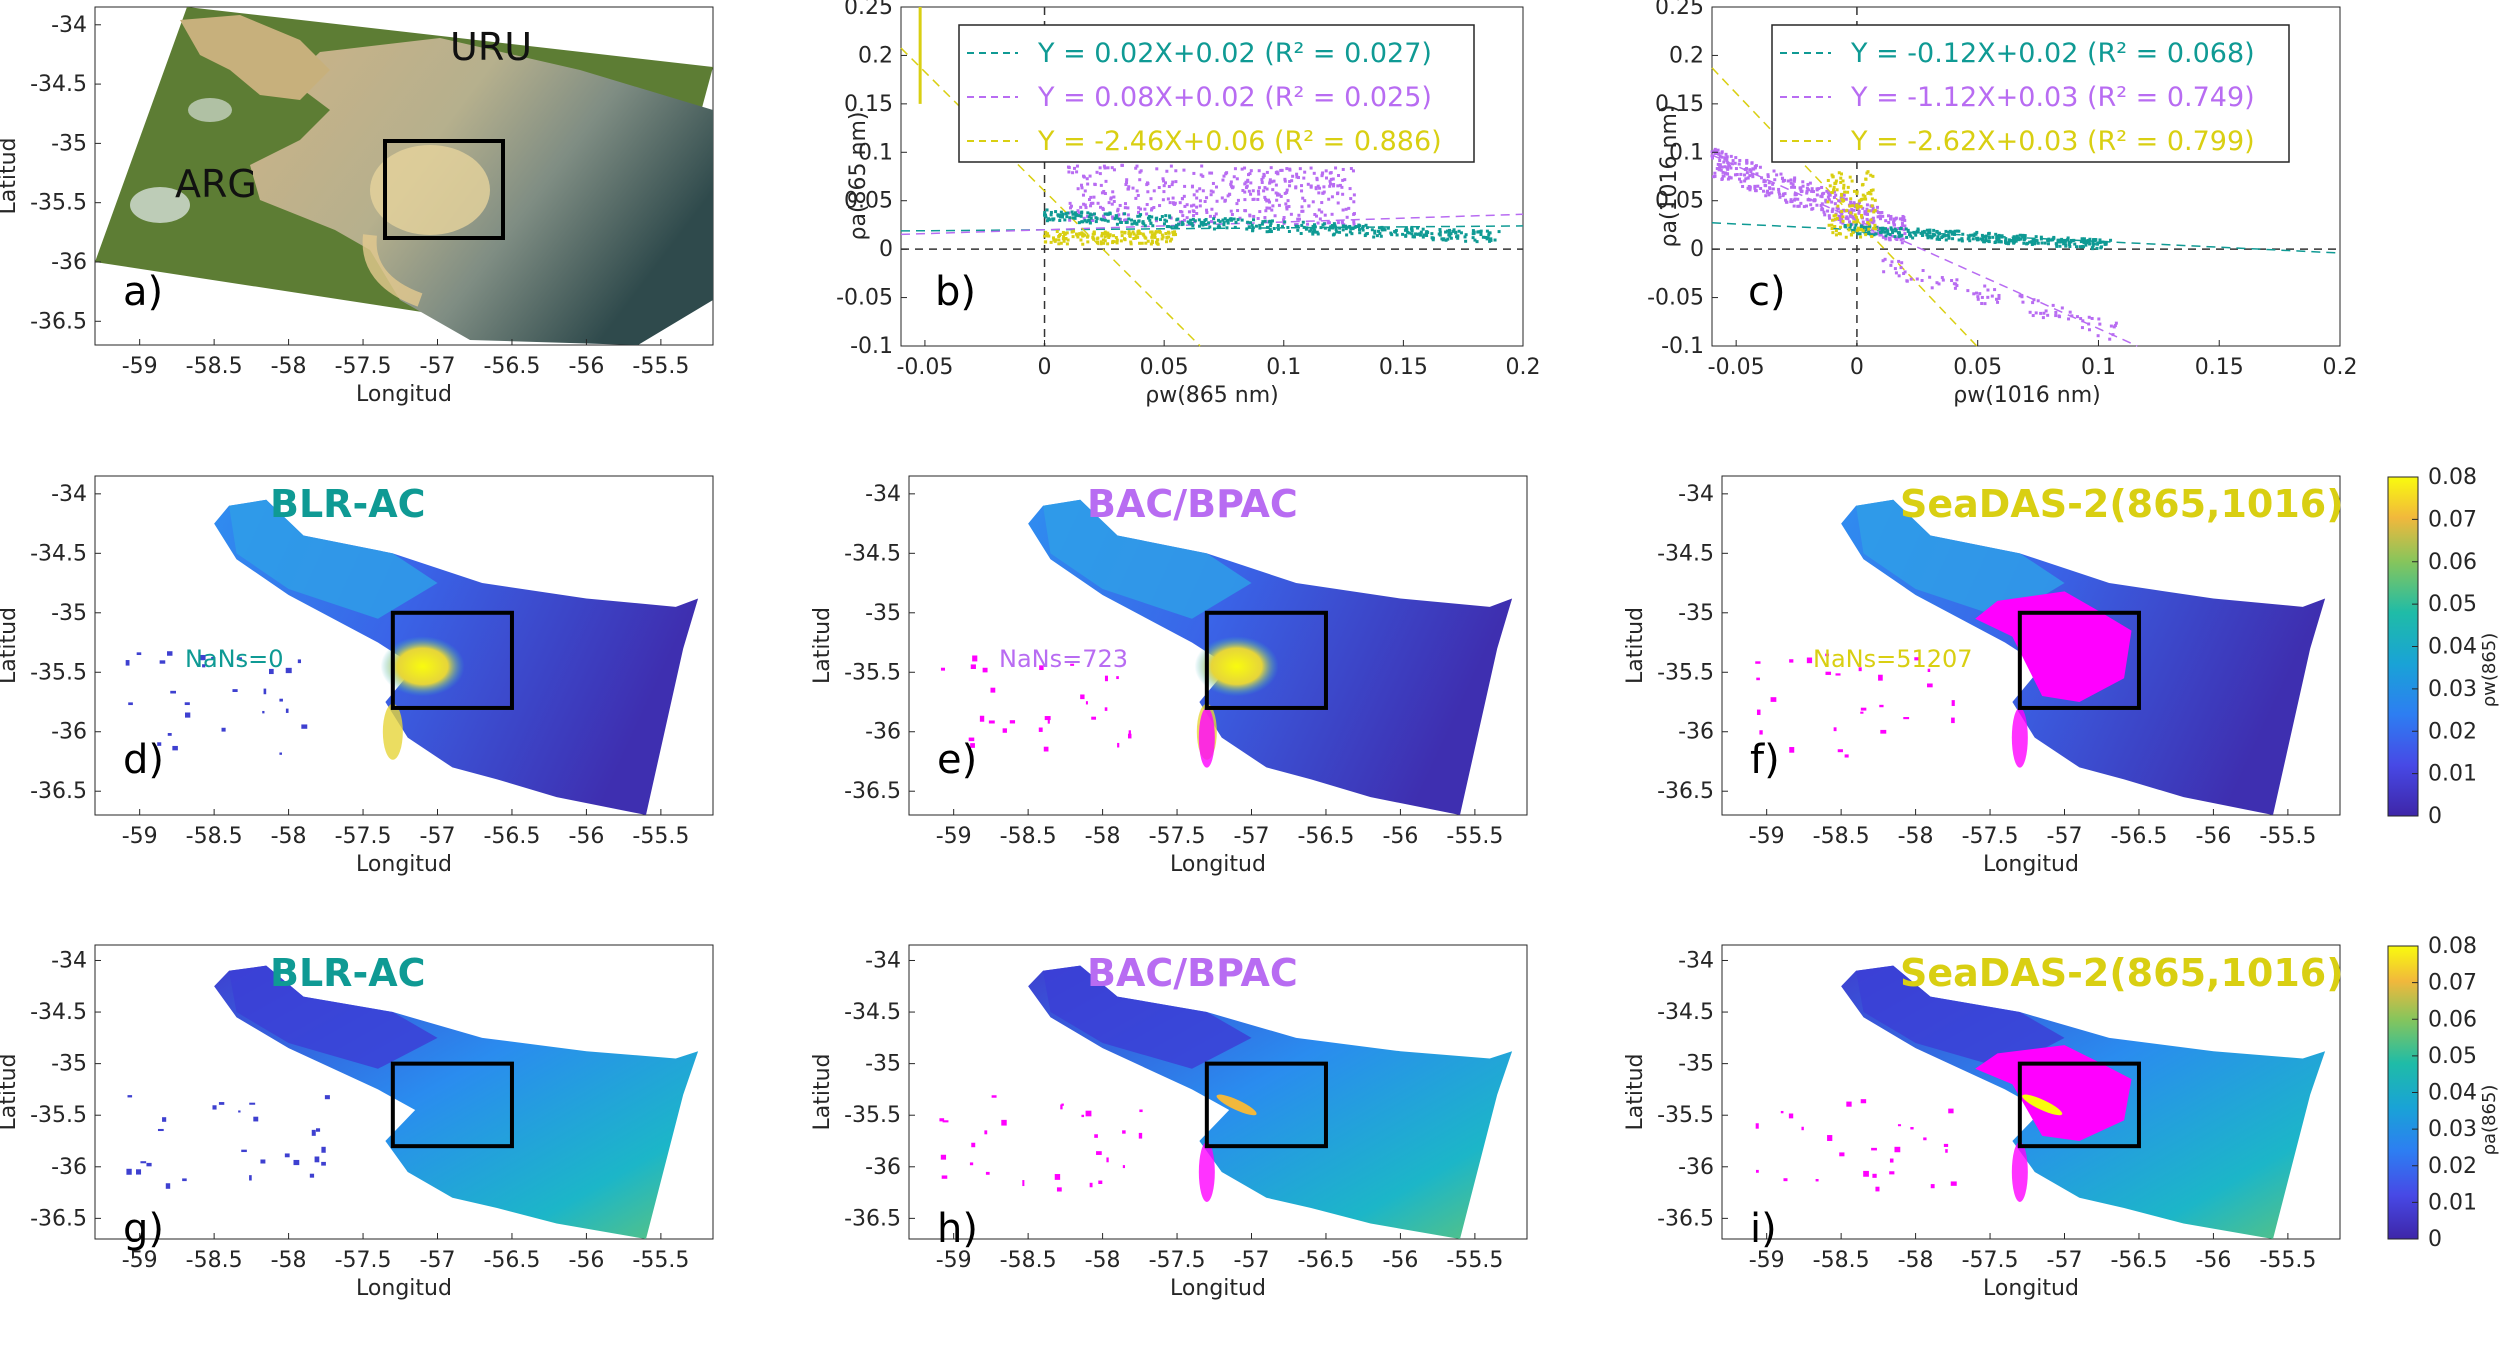 The height and width of the screenshot is (1346, 2514). Describe the element at coordinates (214, 1260) in the screenshot. I see `lon-tick-label: -58.5` at that location.